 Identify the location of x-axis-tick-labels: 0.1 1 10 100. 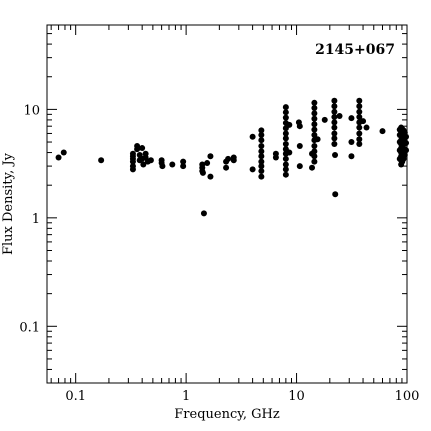
(242, 396).